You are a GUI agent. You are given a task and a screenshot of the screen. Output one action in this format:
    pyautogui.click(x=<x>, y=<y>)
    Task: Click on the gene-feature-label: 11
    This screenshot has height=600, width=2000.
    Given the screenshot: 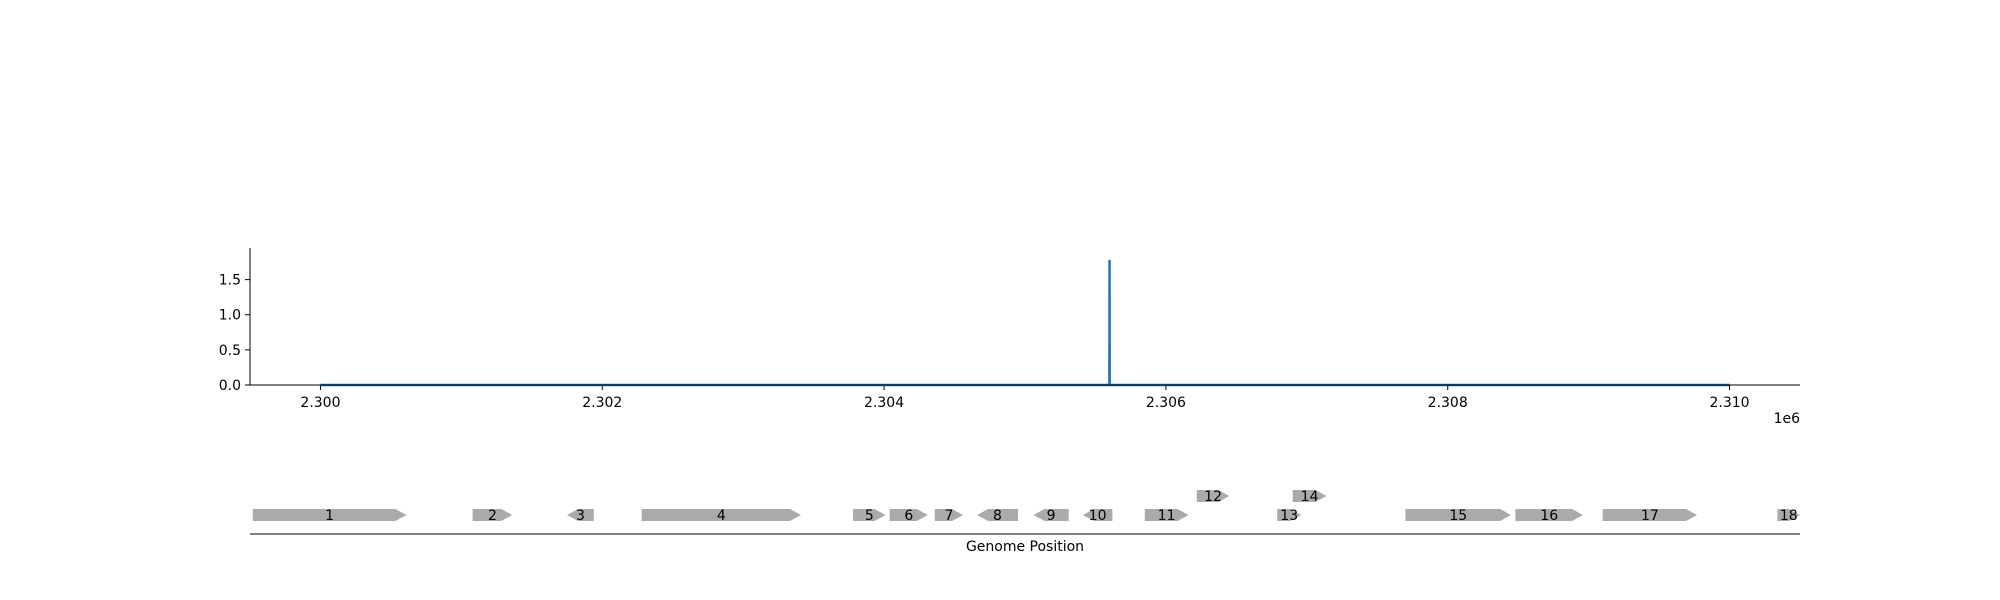 What is the action you would take?
    pyautogui.click(x=1167, y=516)
    